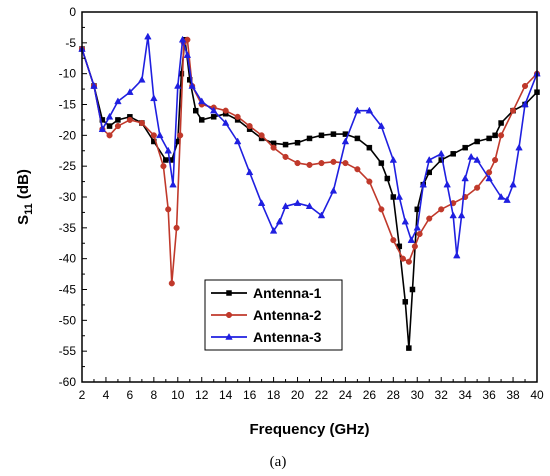  I want to click on legend-label: Antenna-2, so click(287, 315).